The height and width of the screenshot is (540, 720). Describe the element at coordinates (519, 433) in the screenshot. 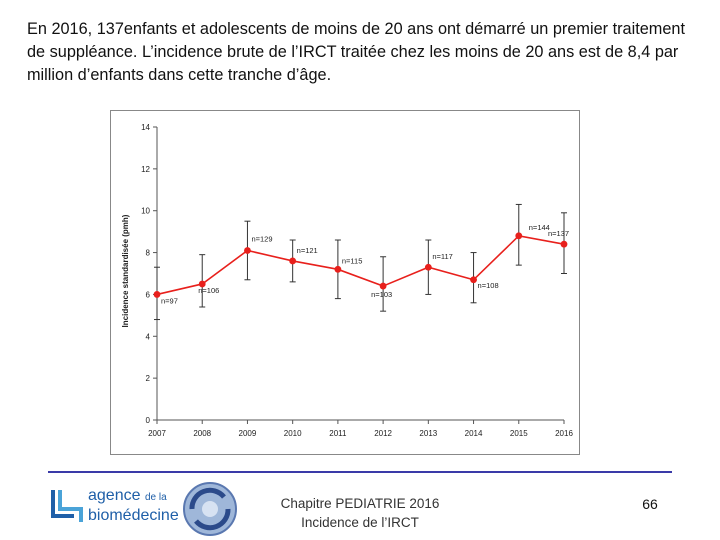

I see `x-tick-label: 2015` at that location.